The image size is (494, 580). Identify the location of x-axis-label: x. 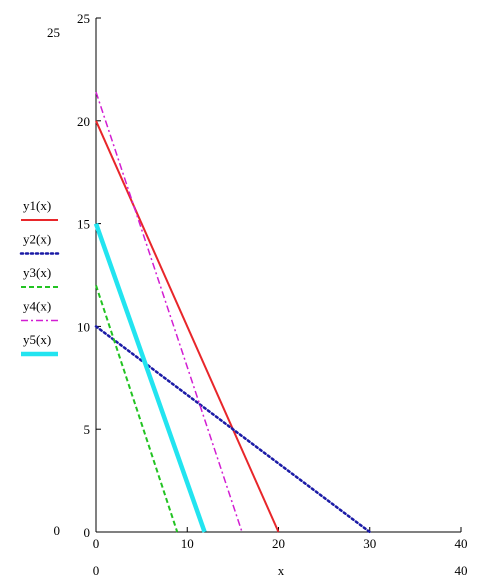
(281, 570).